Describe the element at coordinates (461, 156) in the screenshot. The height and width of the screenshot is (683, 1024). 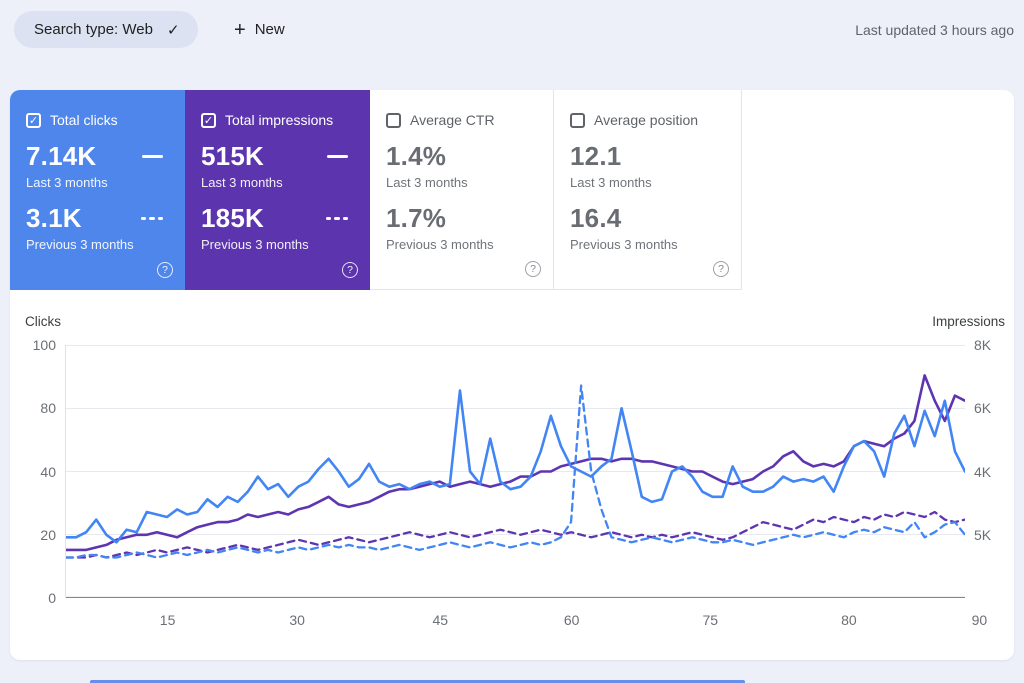
I see `value-row: 1.4%` at that location.